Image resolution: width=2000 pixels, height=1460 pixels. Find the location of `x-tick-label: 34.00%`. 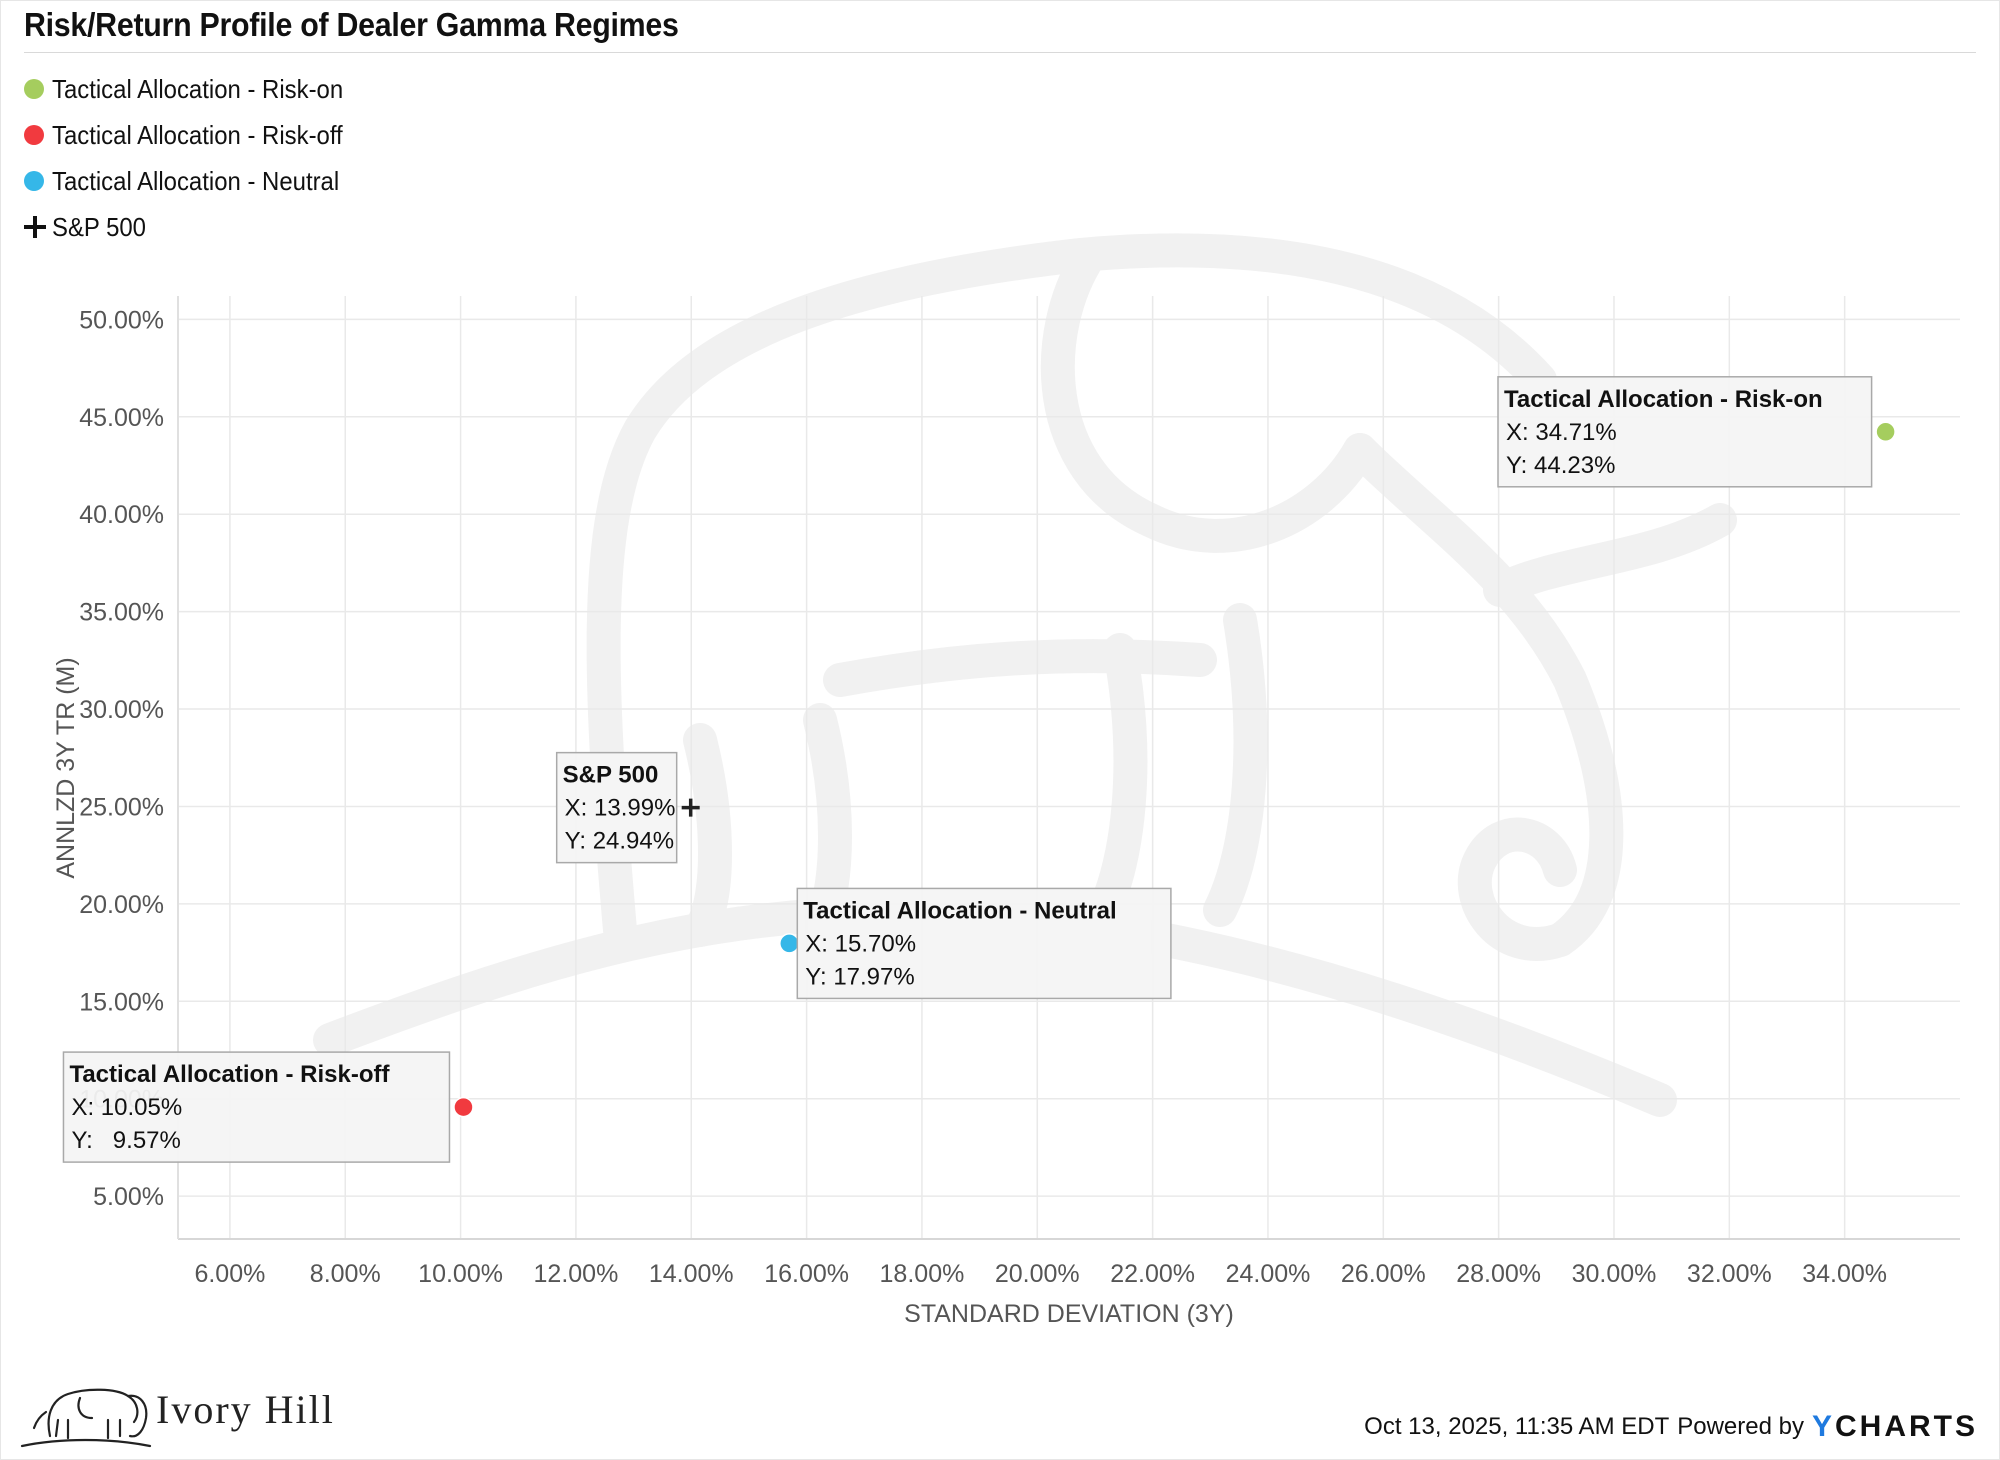

x-tick-label: 34.00% is located at coordinates (1844, 1274).